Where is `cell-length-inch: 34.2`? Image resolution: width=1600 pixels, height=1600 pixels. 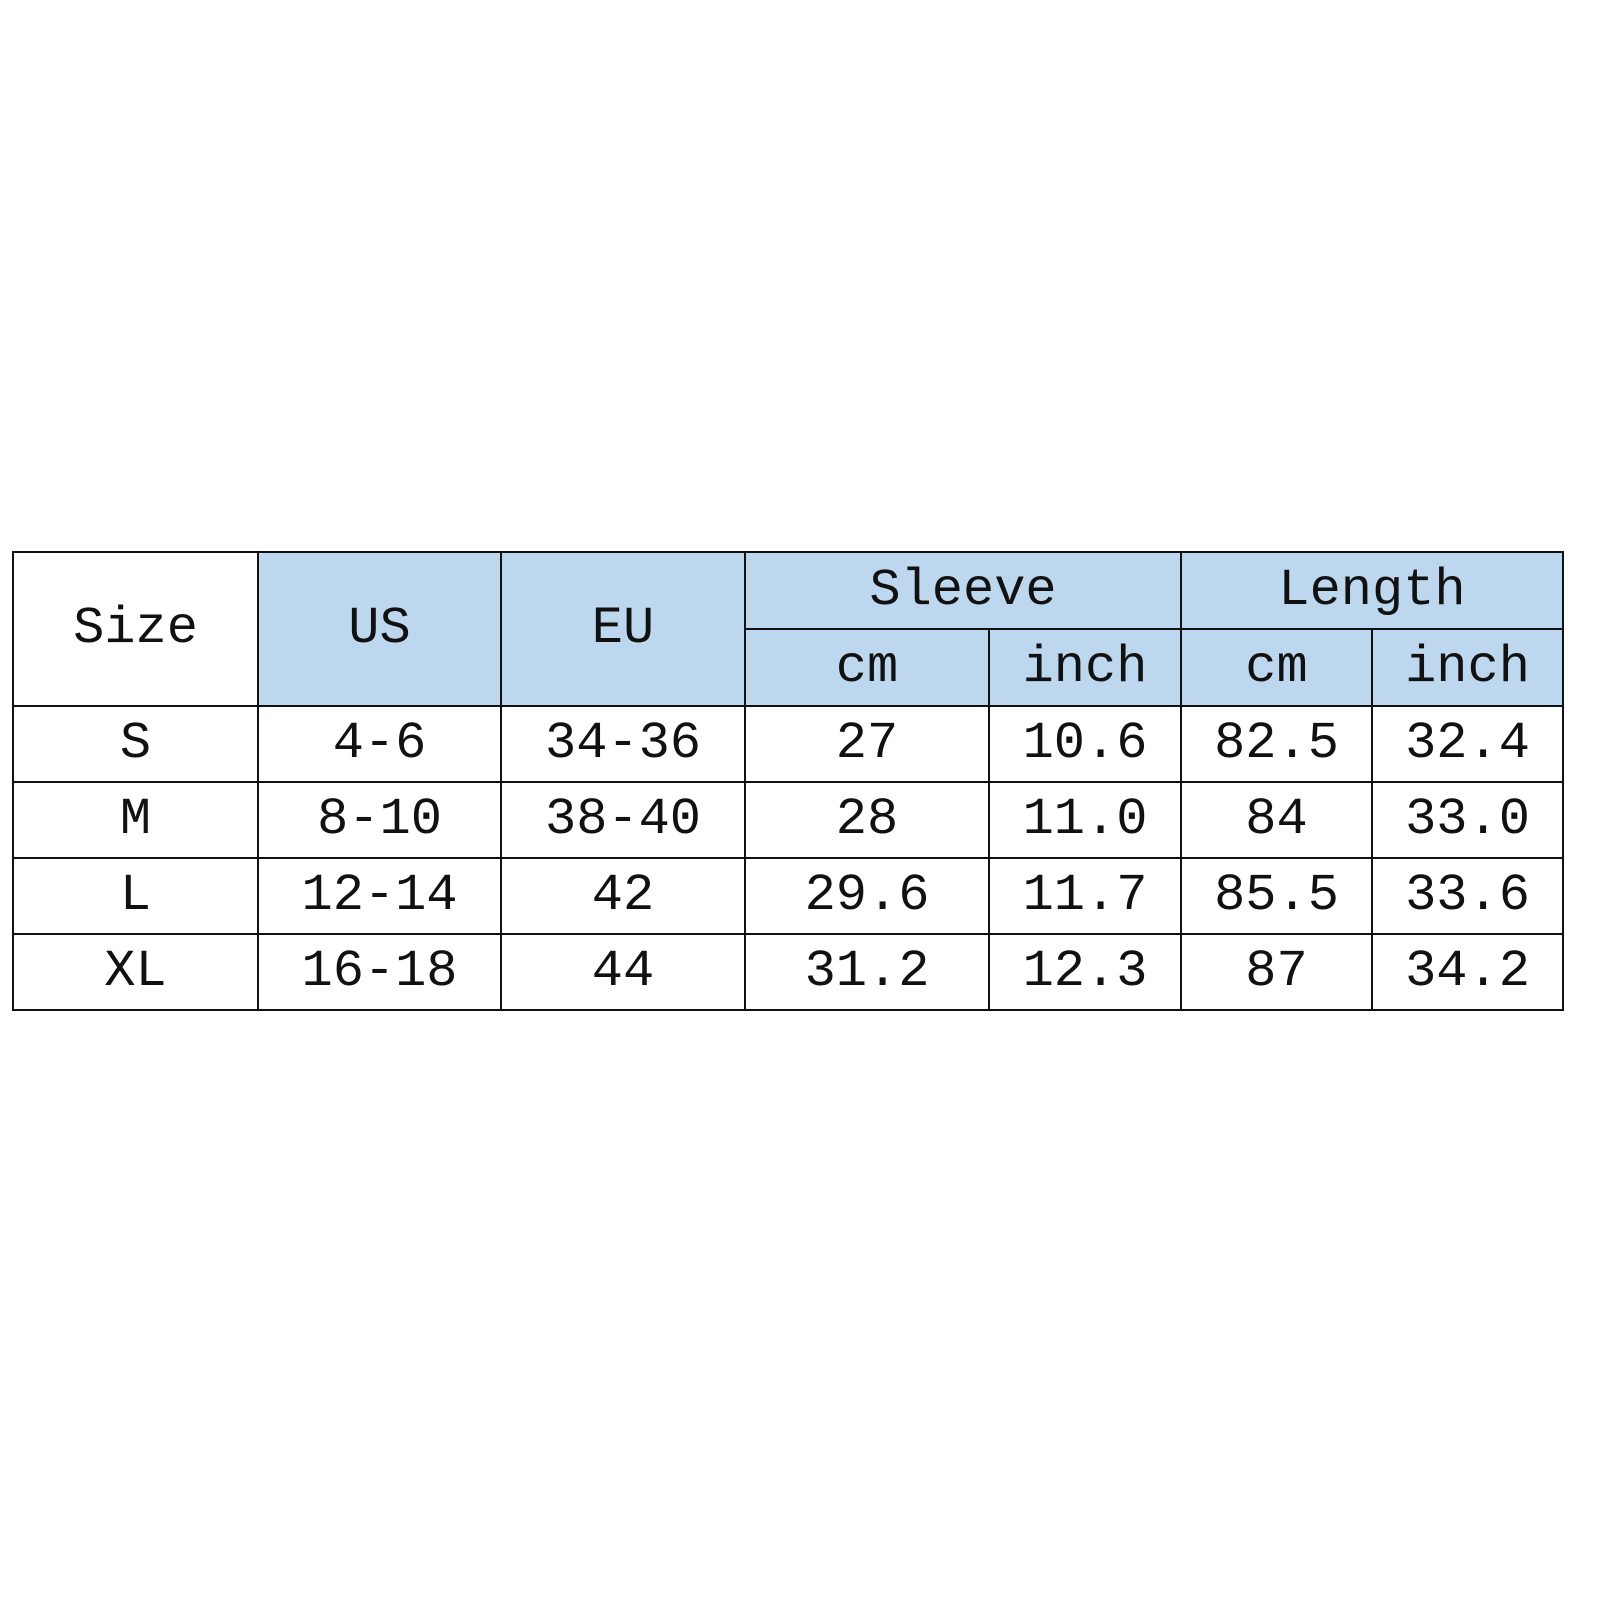 cell-length-inch: 34.2 is located at coordinates (1467, 972).